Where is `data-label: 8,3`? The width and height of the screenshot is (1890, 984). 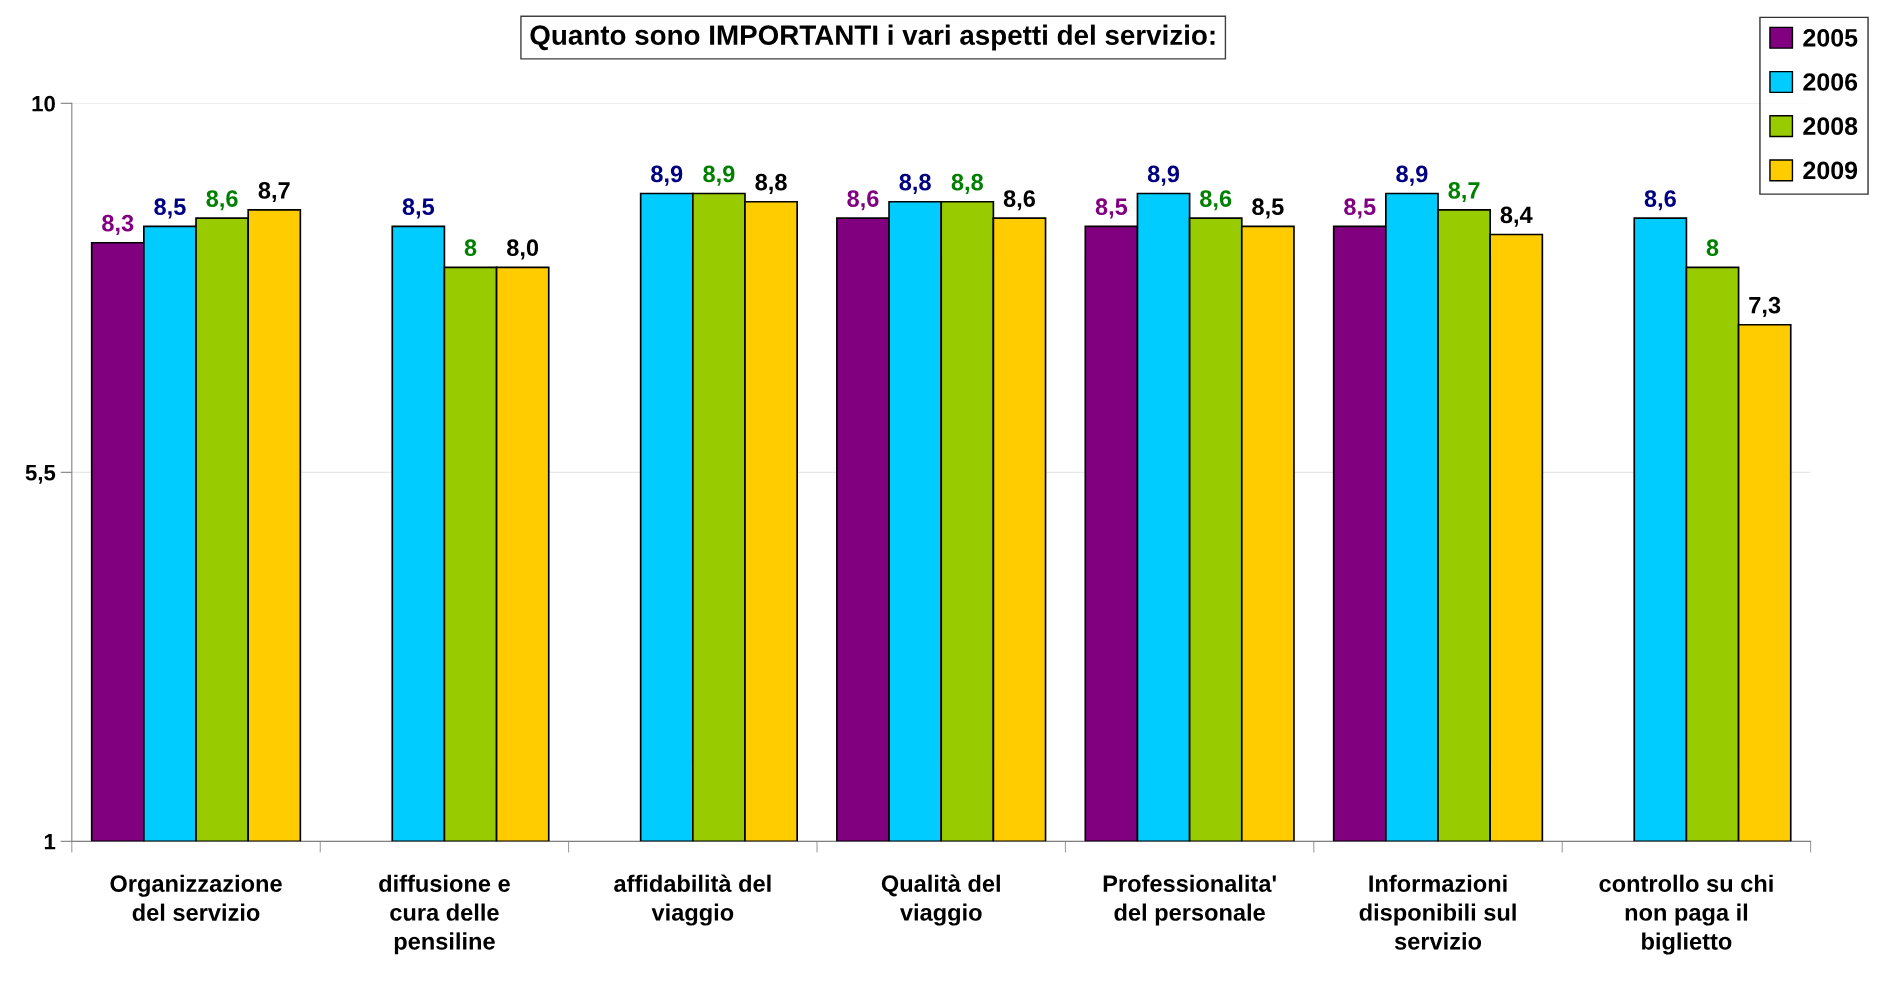 data-label: 8,3 is located at coordinates (118, 224).